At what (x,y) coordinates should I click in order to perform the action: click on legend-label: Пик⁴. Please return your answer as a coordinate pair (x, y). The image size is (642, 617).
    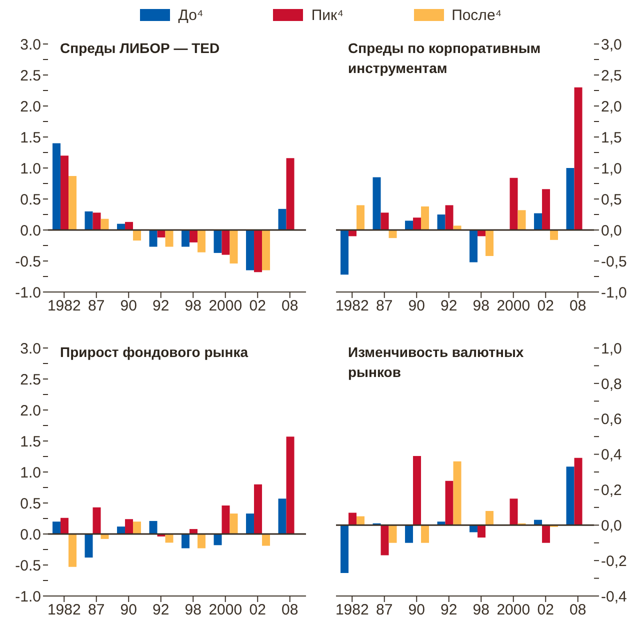
    Looking at the image, I should click on (327, 15).